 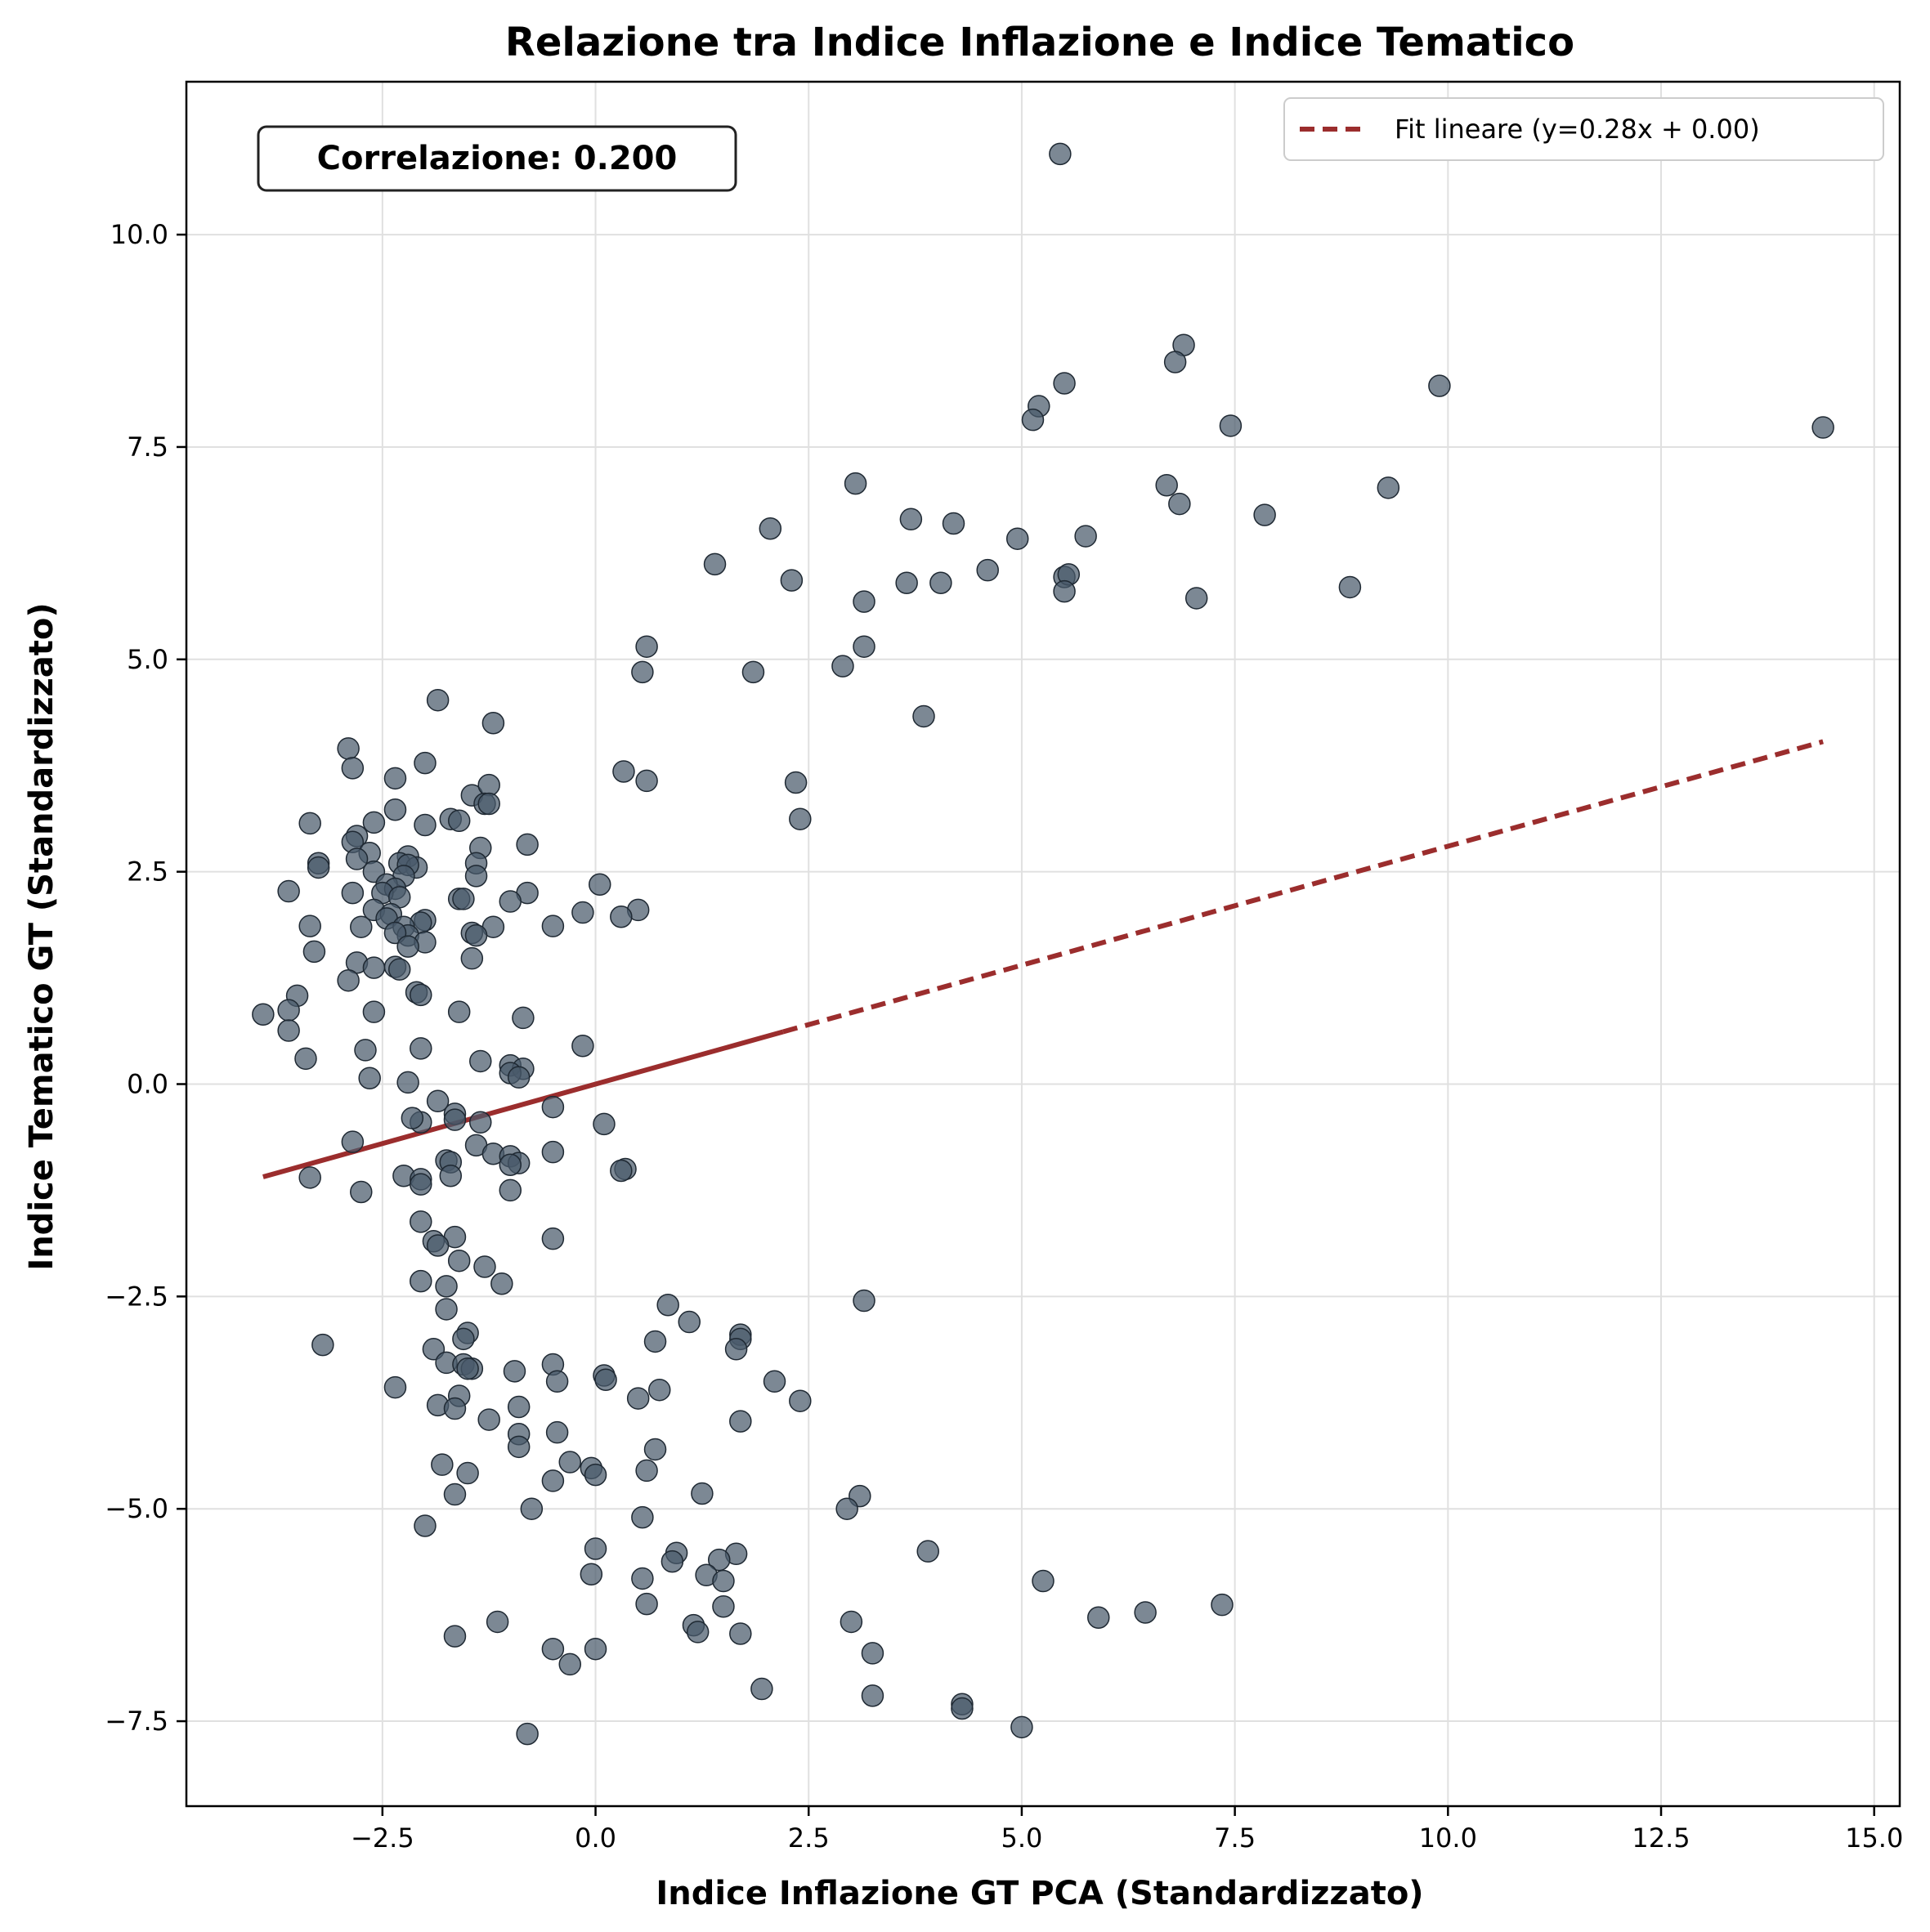 I want to click on legend-entry-fit: Fit lineare (y=0.28x + 0.00), so click(x=1577, y=129).